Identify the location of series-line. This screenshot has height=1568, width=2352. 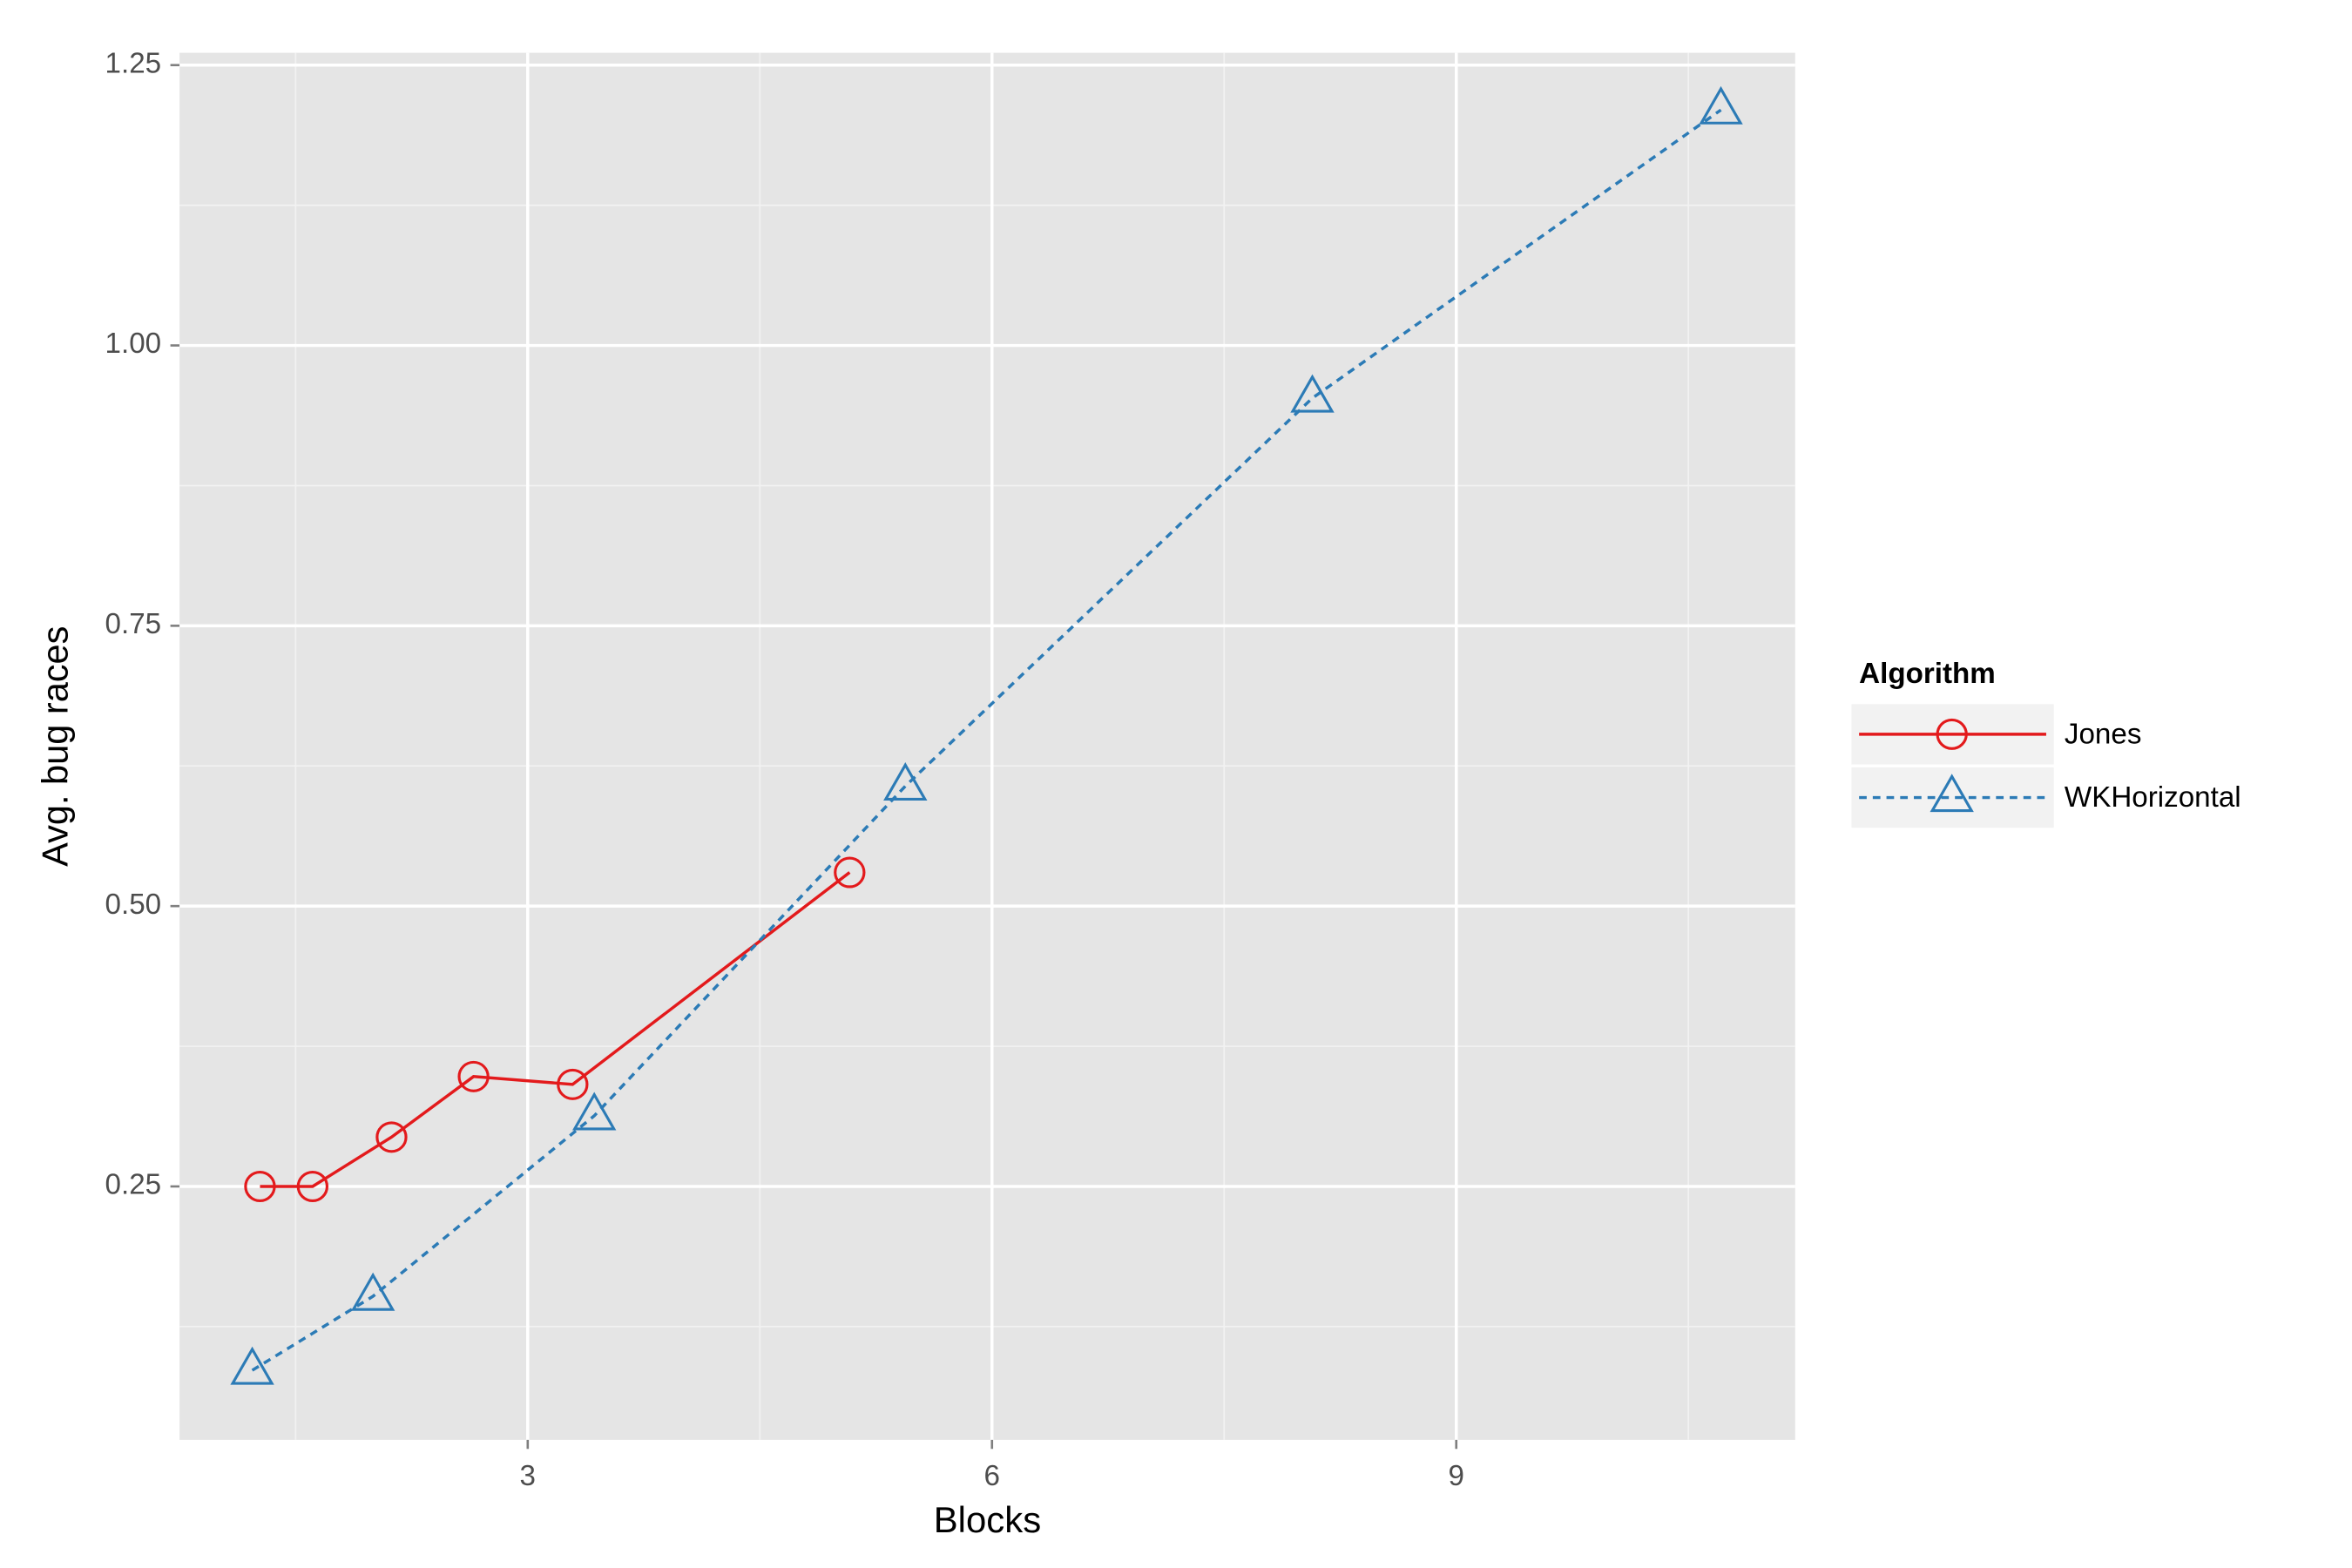
(555, 1029).